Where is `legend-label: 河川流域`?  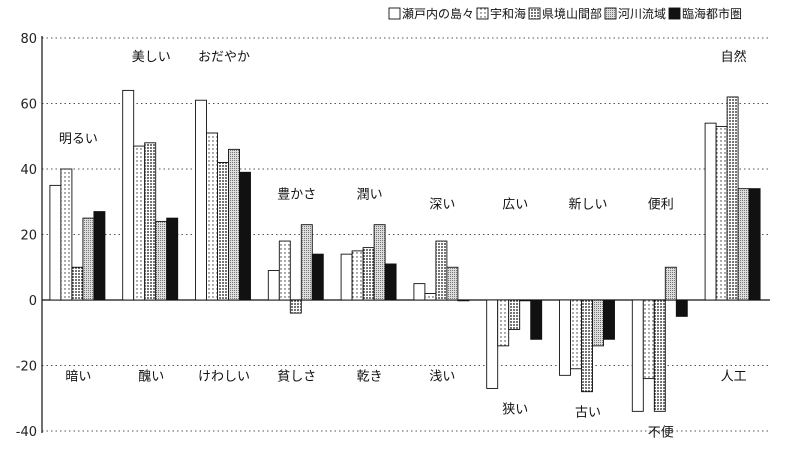
legend-label: 河川流域 is located at coordinates (642, 14).